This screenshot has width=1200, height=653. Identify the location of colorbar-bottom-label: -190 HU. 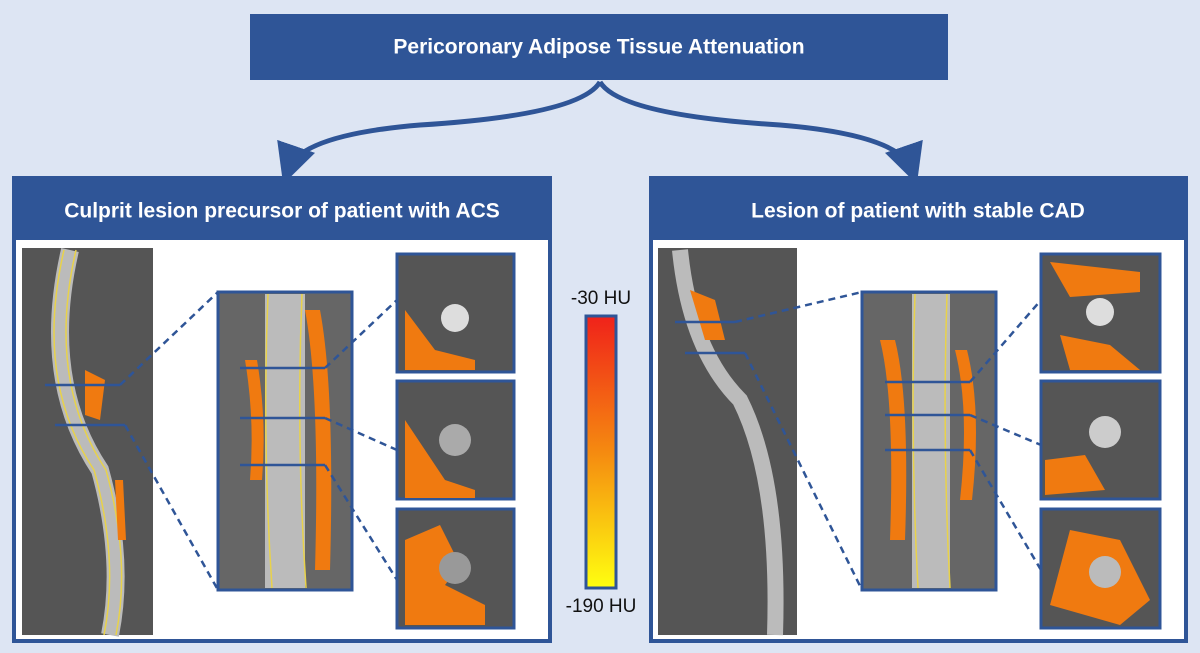
(601, 606).